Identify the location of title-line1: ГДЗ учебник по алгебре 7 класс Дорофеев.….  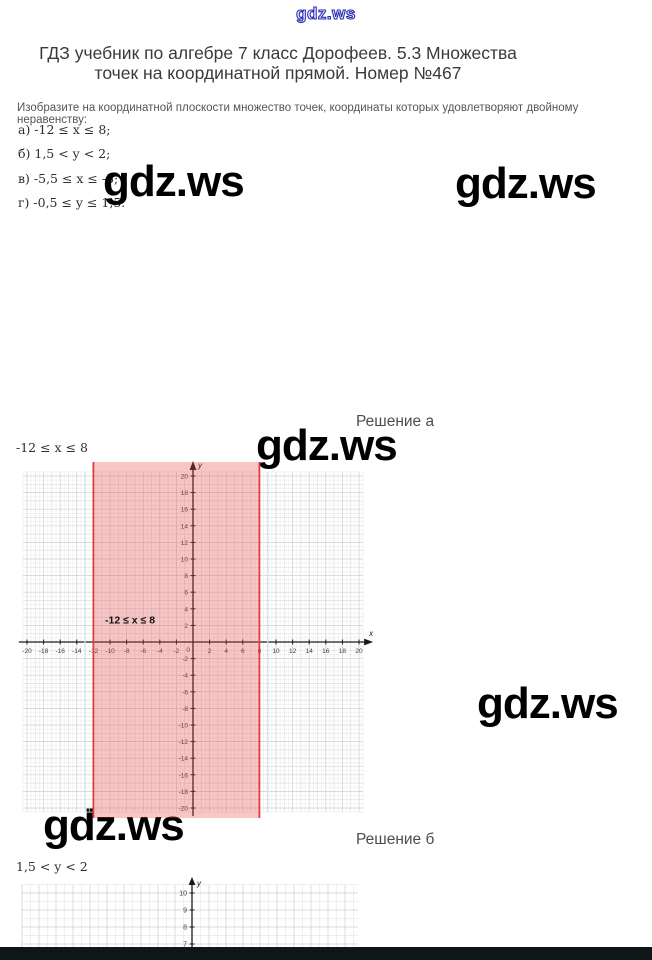
(278, 53).